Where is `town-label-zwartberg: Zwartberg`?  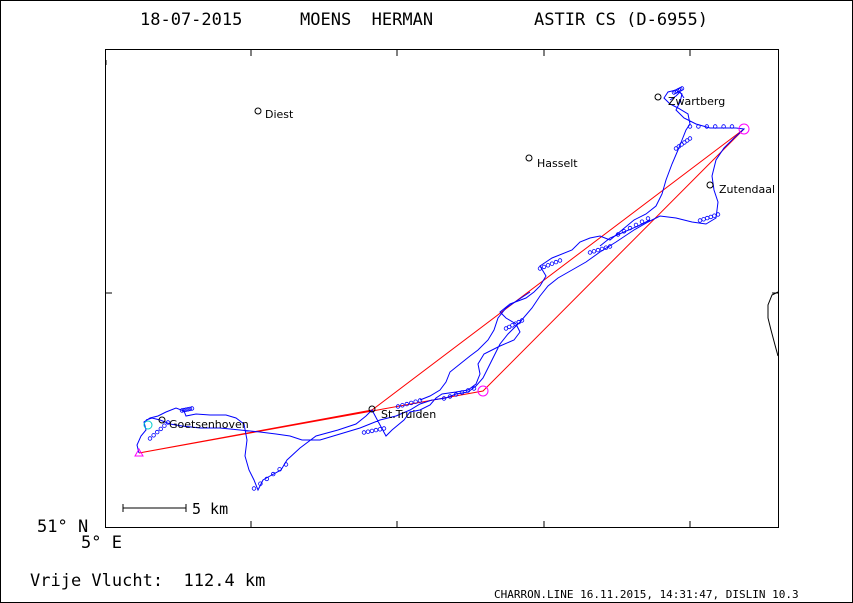
town-label-zwartberg: Zwartberg is located at coordinates (696, 101).